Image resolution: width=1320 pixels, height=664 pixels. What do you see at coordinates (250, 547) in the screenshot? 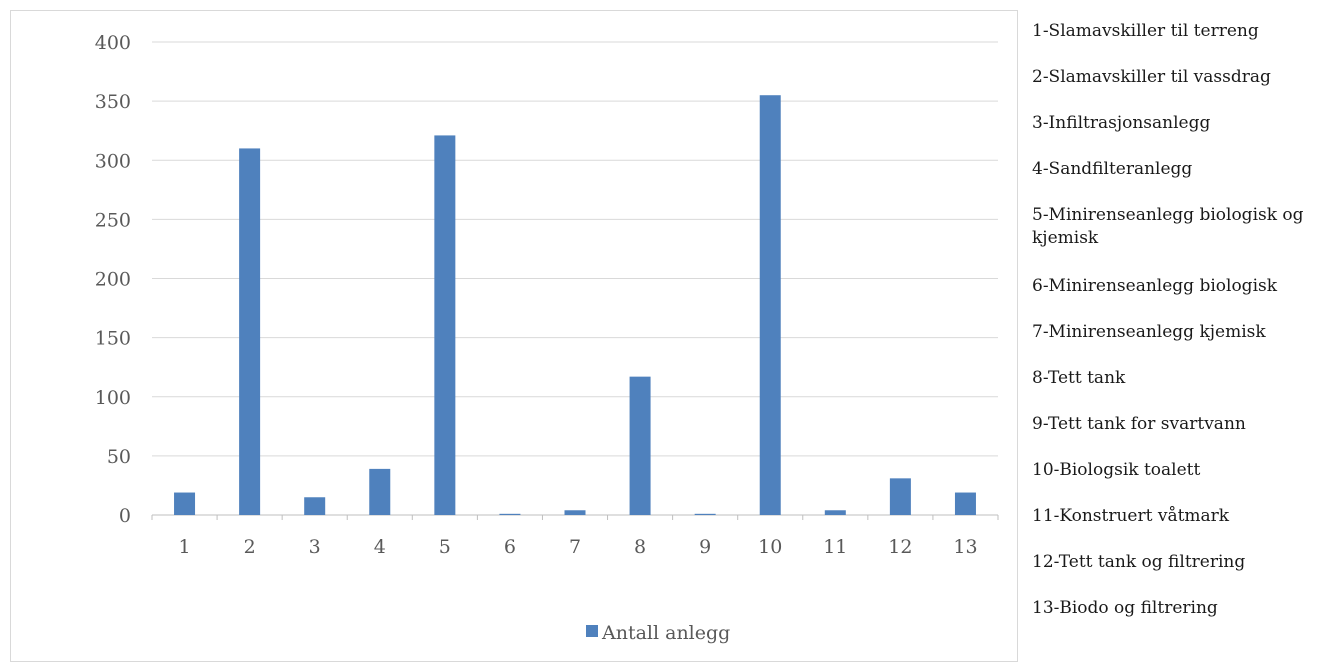
I see `x-tick-label: 2` at bounding box center [250, 547].